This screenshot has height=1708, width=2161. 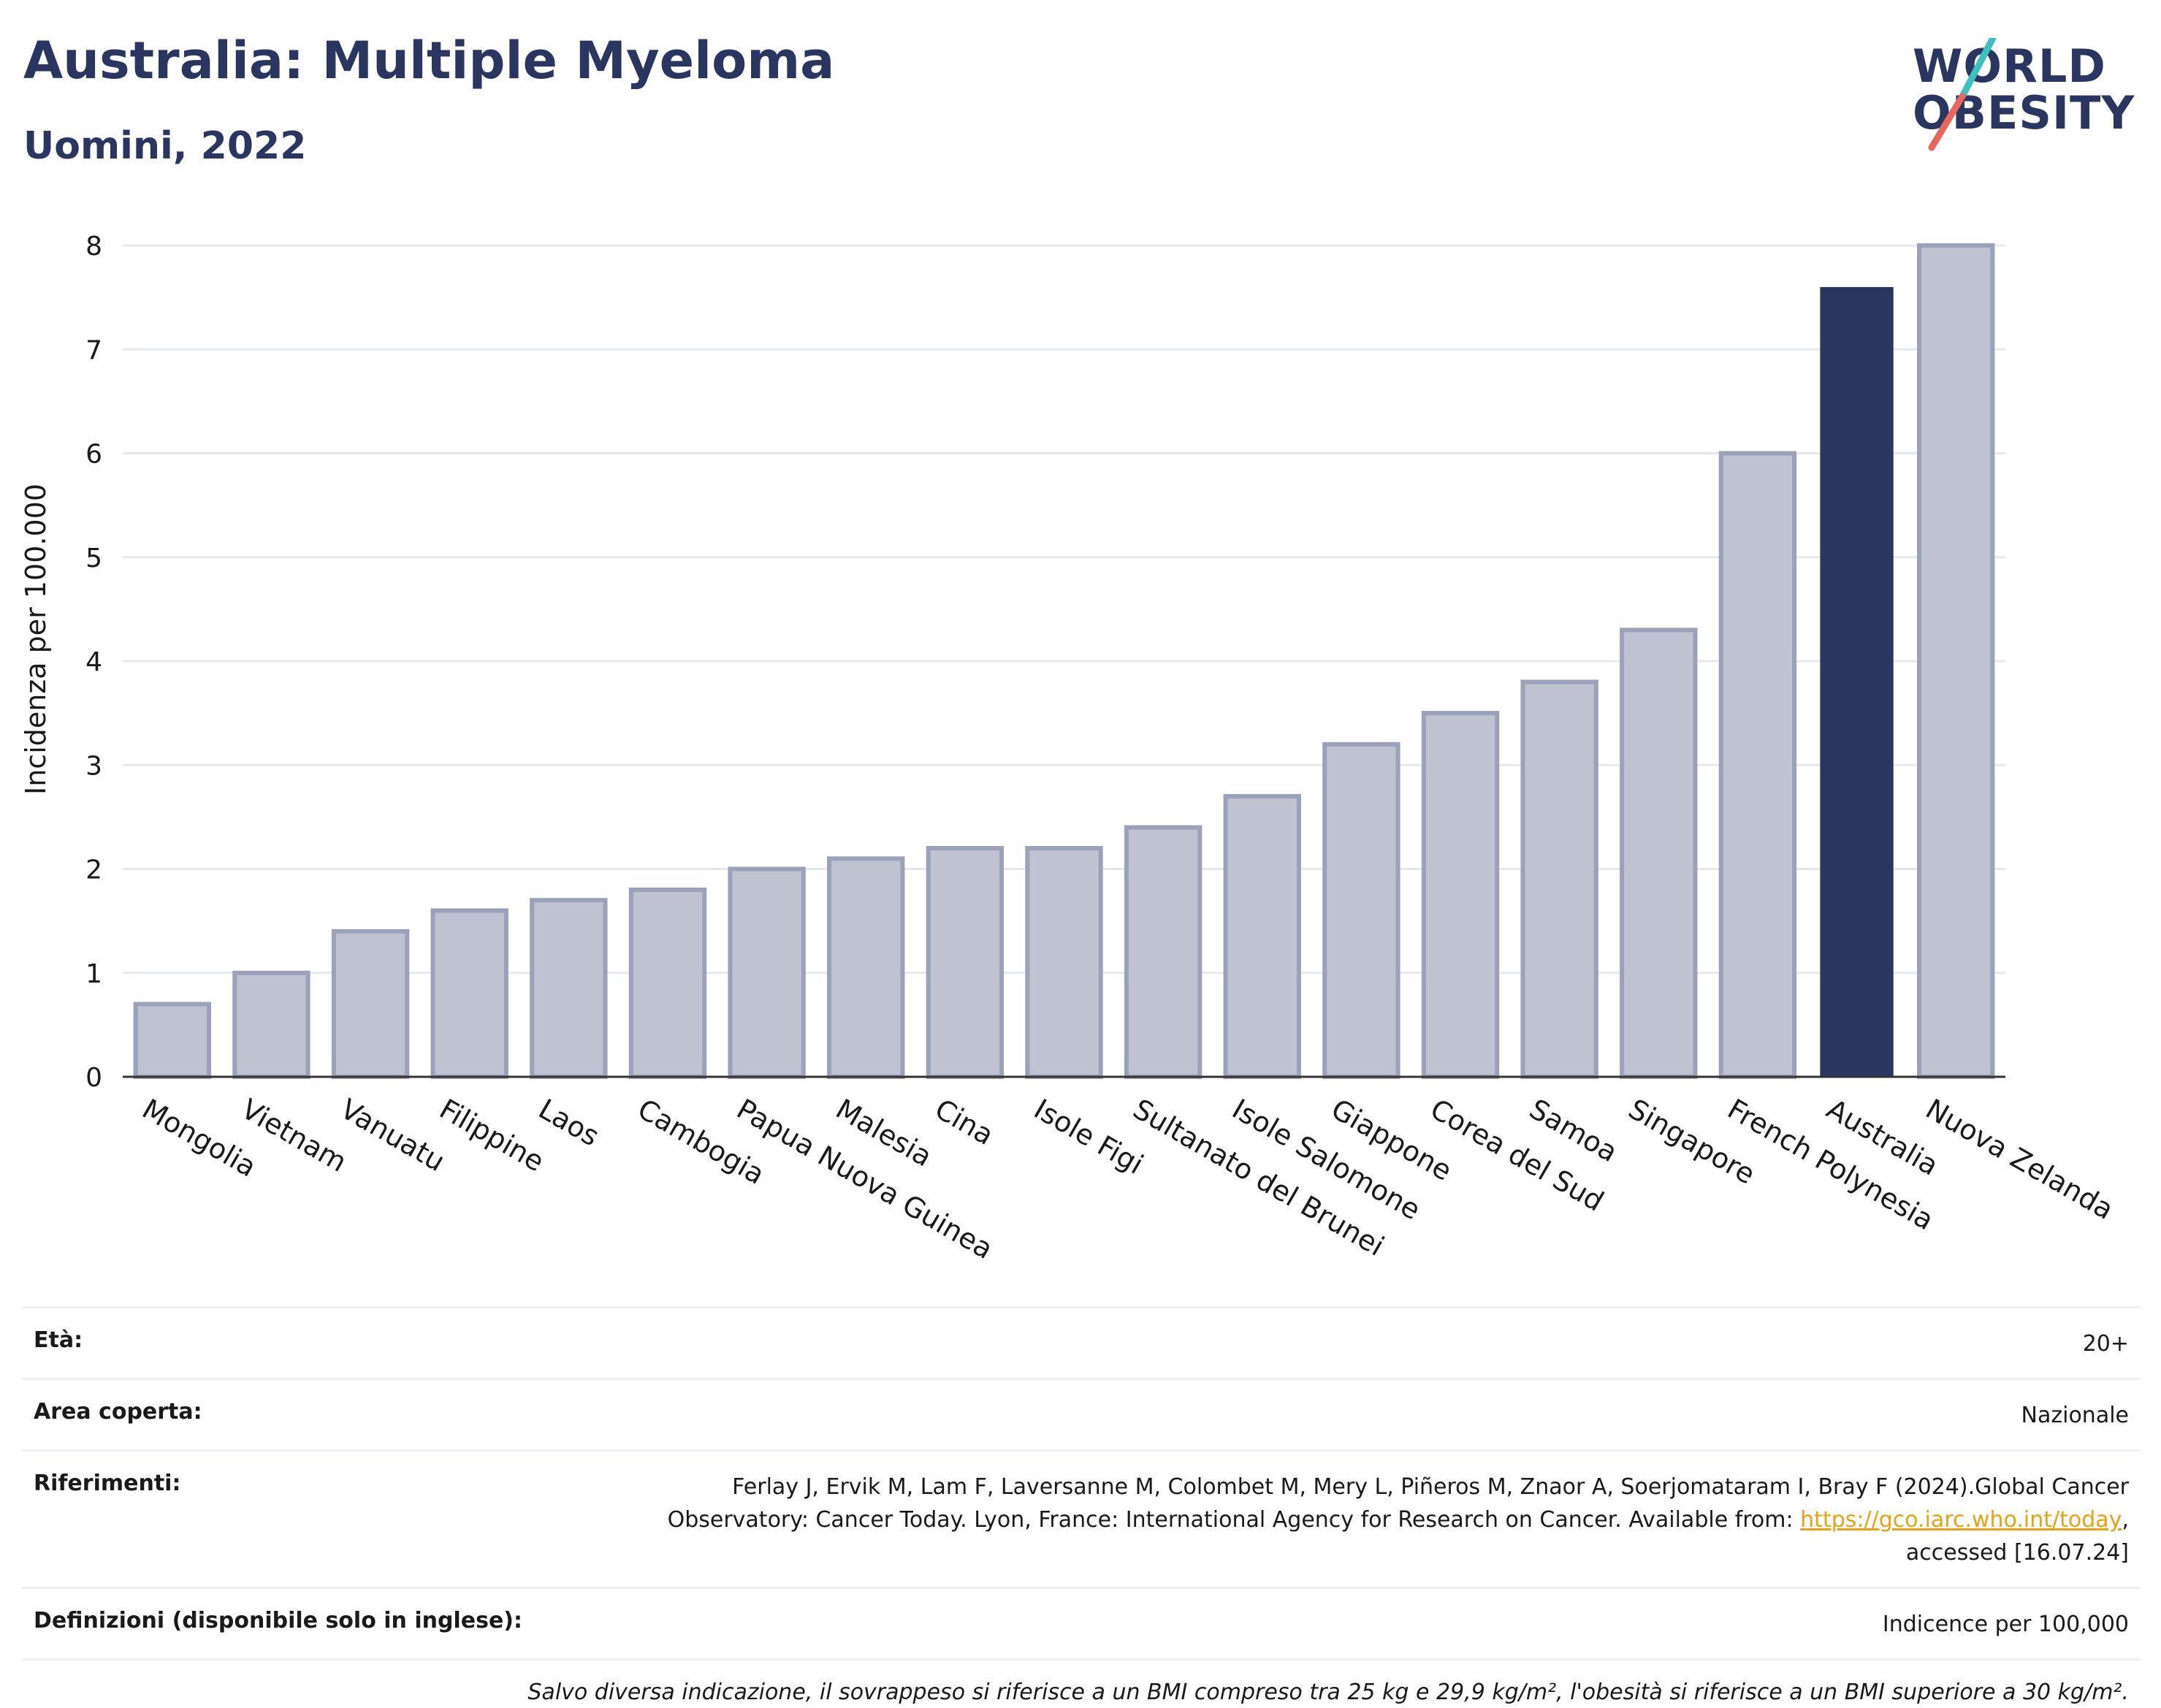 I want to click on x-tick-label: Corea del Sud, so click(x=1517, y=1155).